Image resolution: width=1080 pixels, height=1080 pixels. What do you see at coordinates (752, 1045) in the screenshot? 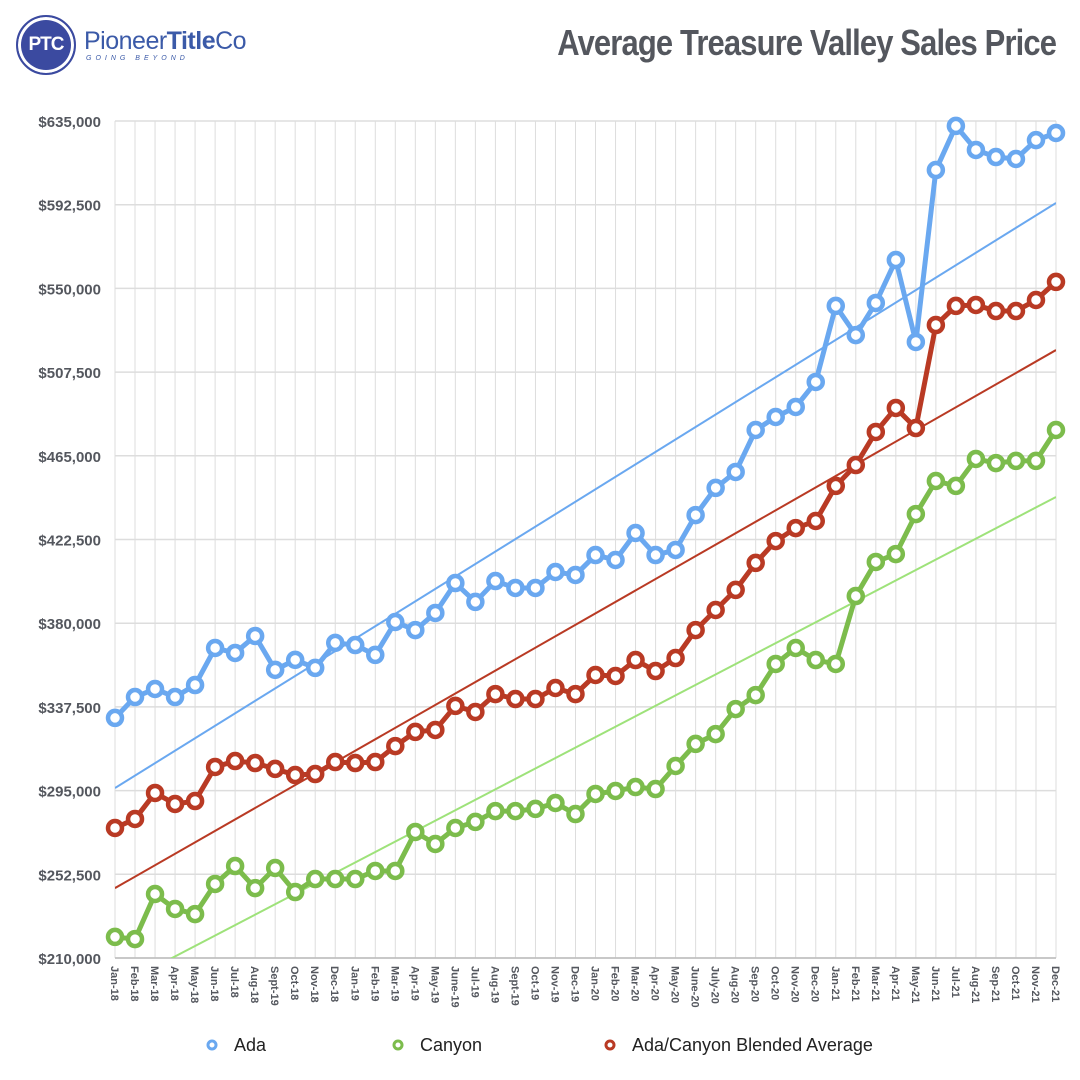
I see `legend-label: Ada/Canyon Blended Average` at bounding box center [752, 1045].